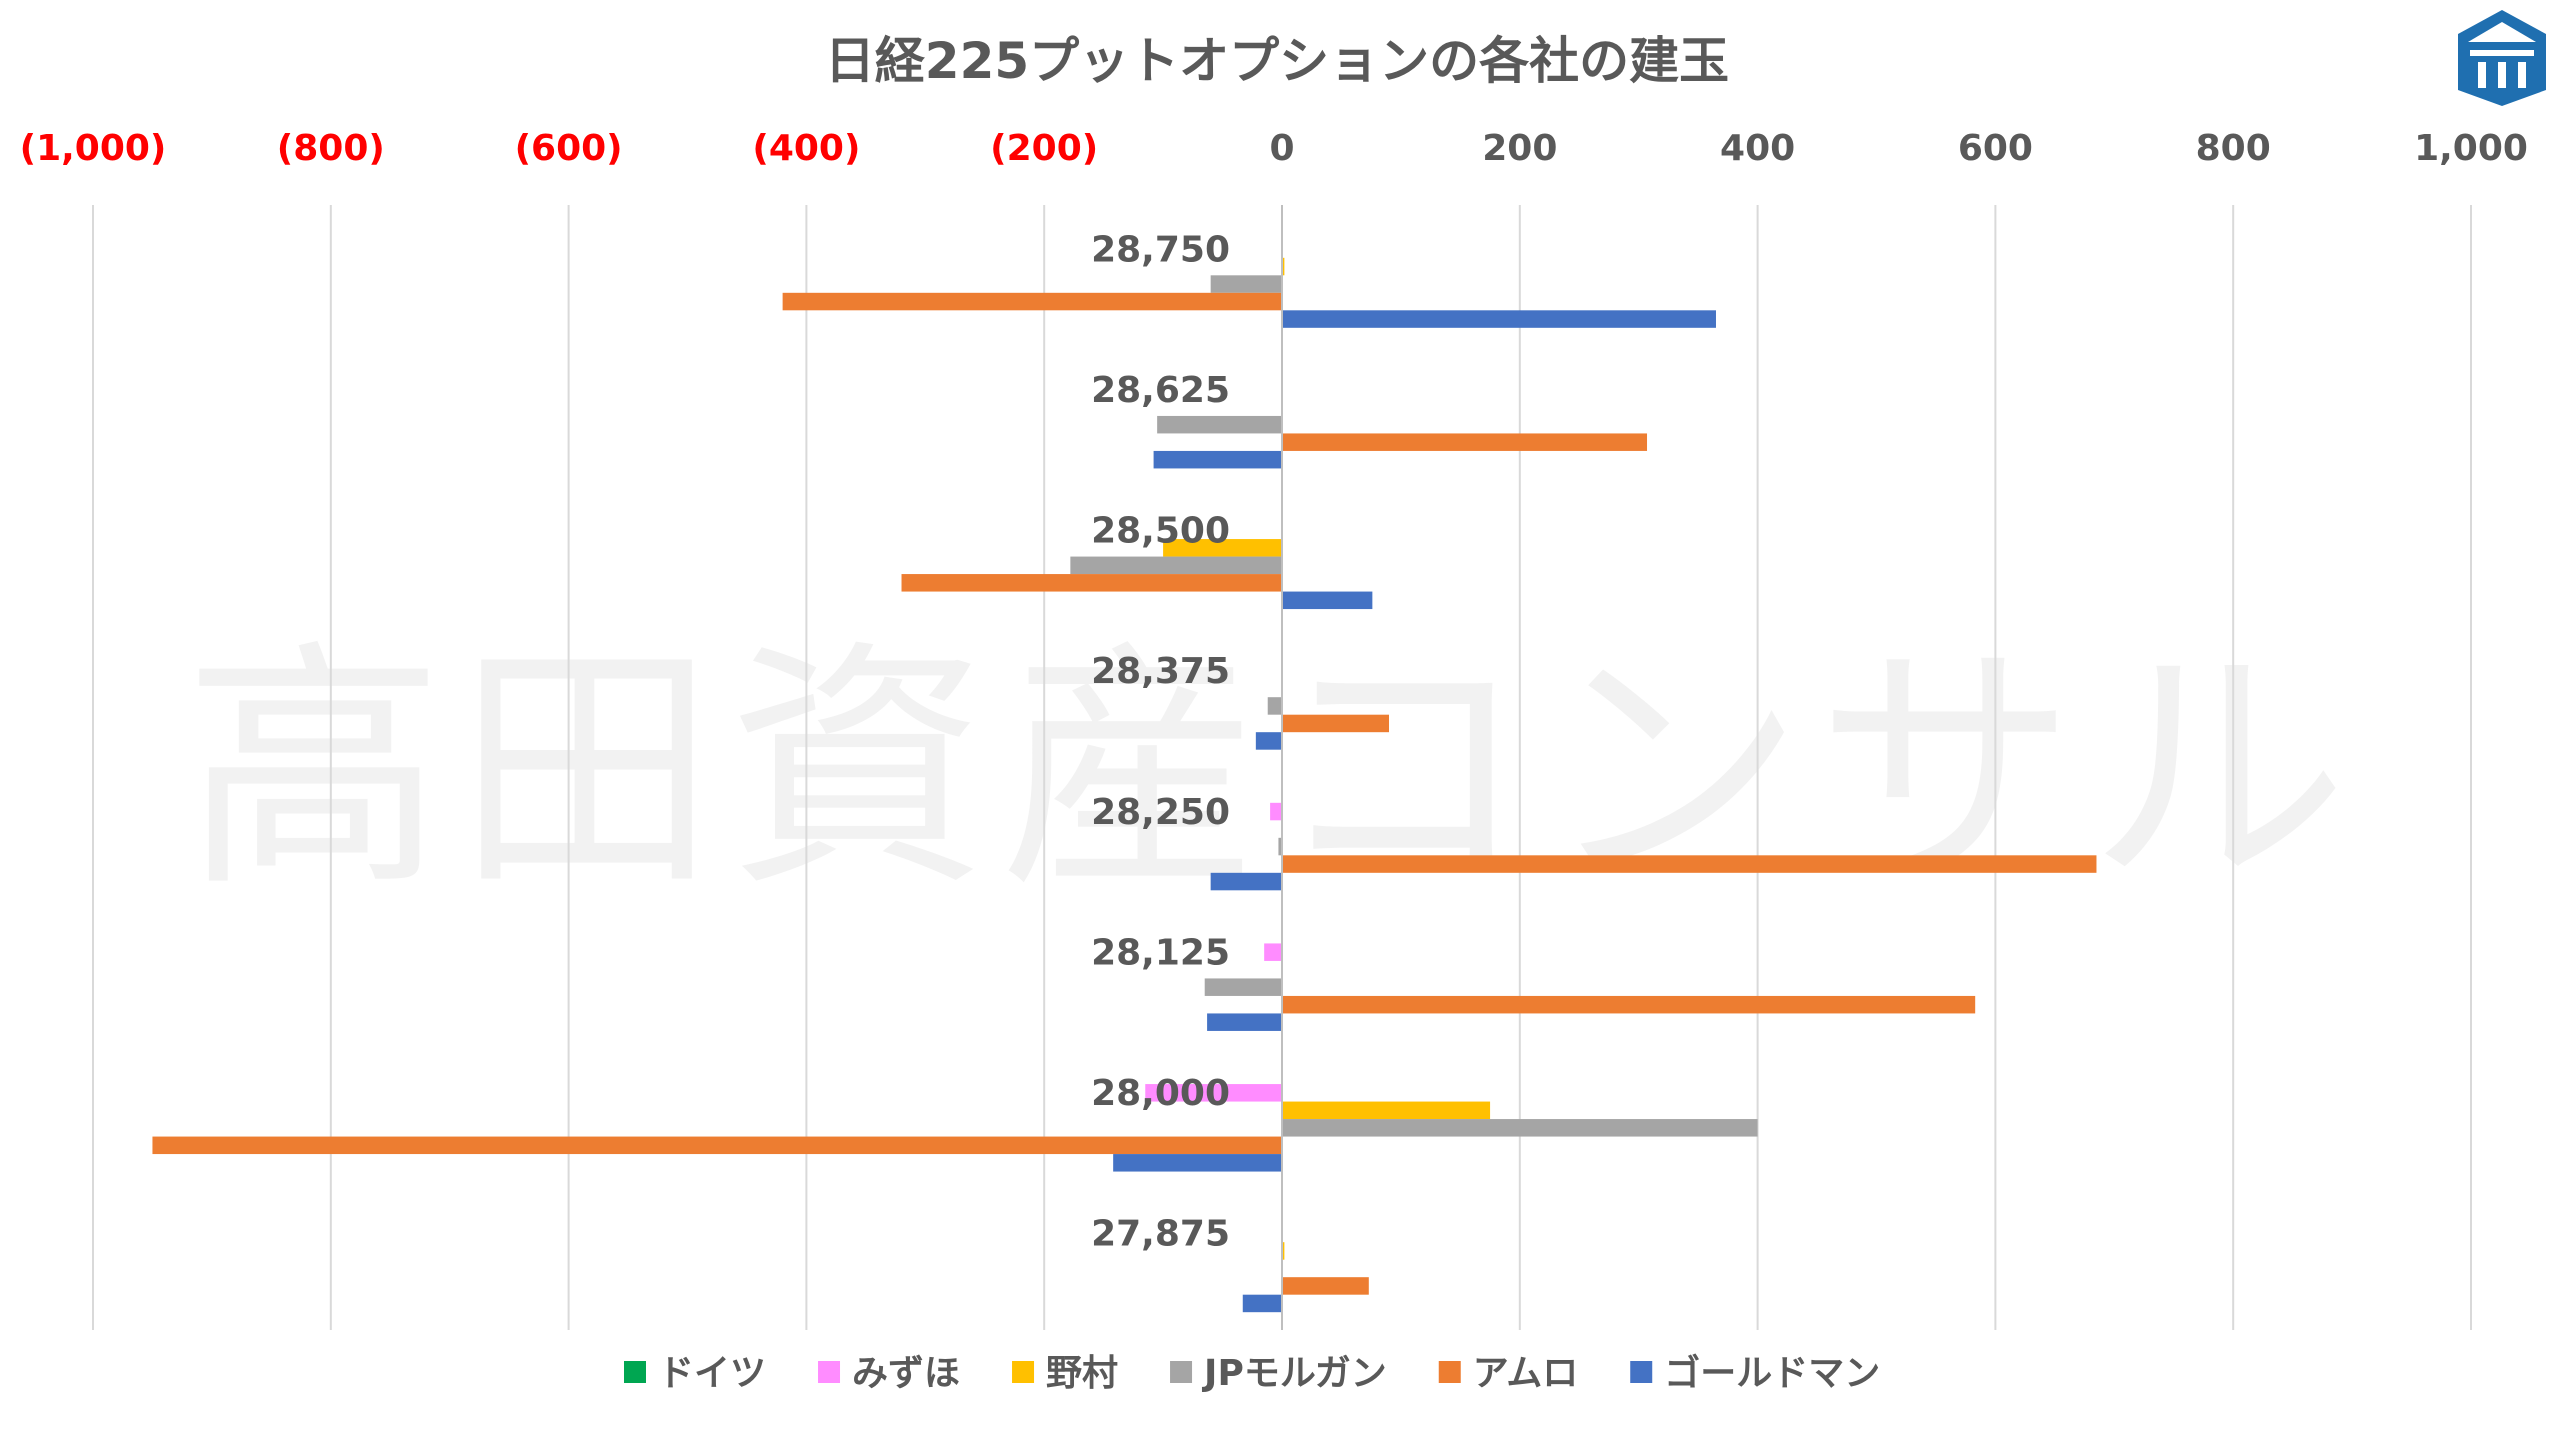  What do you see at coordinates (1160, 390) in the screenshot?
I see `category-label: 28,625` at bounding box center [1160, 390].